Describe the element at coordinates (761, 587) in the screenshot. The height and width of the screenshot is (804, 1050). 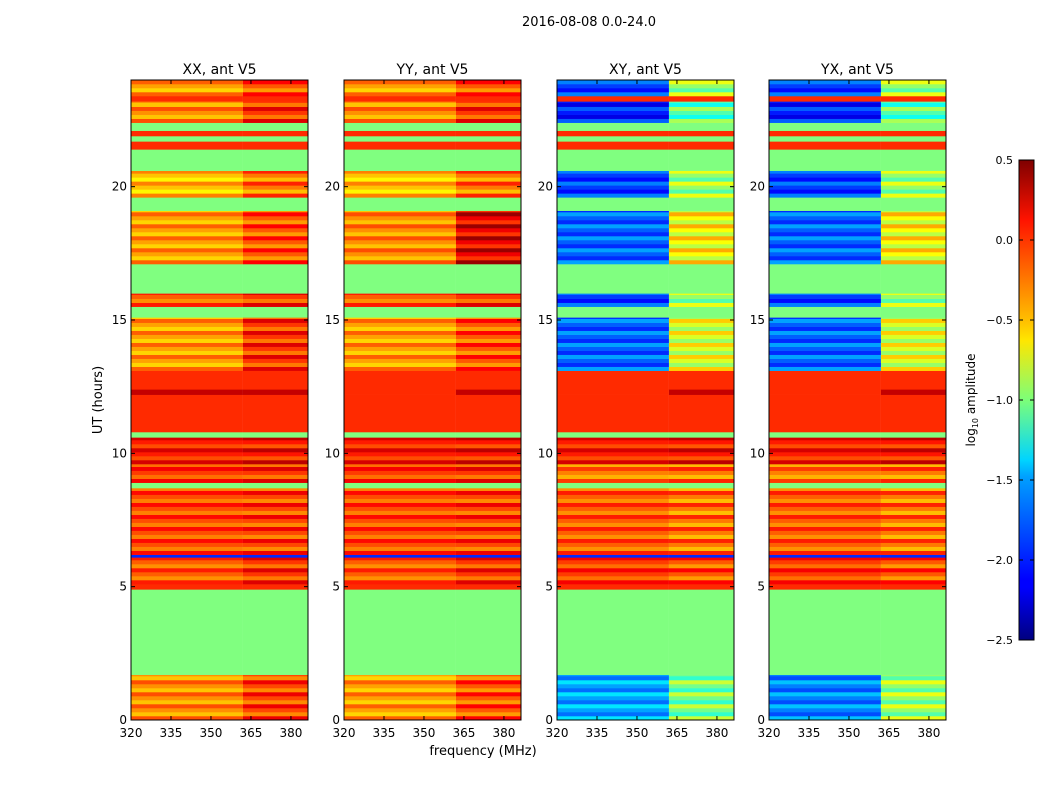
I see `y-tick-label: 5` at that location.